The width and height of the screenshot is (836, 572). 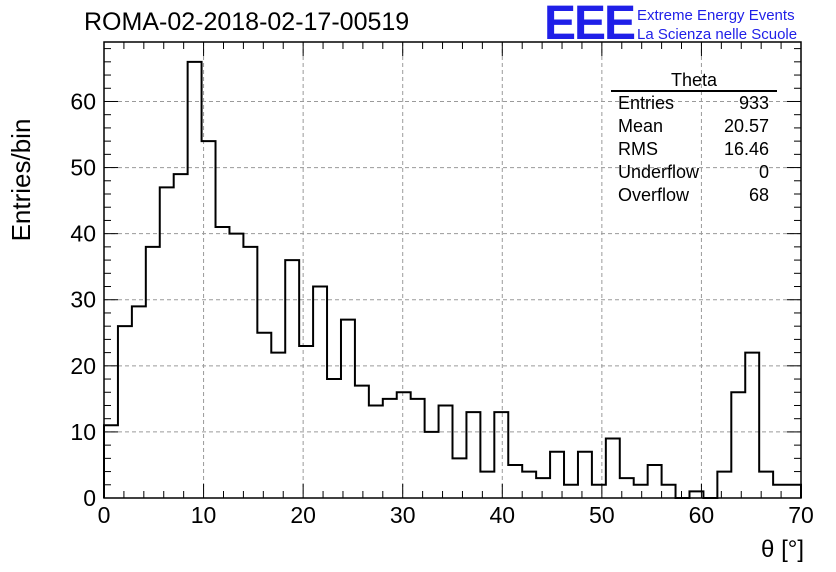 I want to click on y-tick-label: 50, so click(x=83, y=168).